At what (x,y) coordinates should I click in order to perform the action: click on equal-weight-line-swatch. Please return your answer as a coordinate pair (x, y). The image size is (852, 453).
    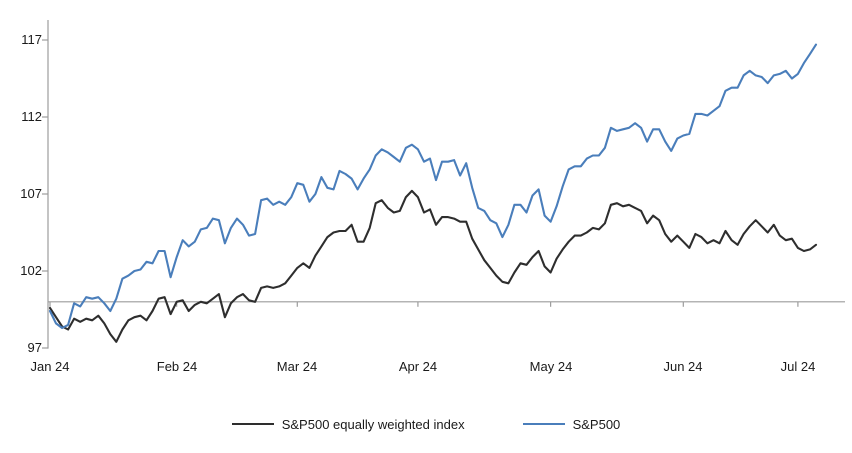
    Looking at the image, I should click on (252, 424).